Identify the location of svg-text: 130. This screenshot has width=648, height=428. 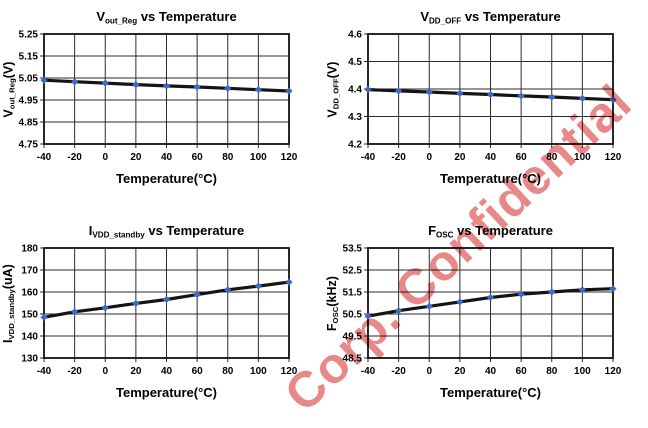
(29, 359).